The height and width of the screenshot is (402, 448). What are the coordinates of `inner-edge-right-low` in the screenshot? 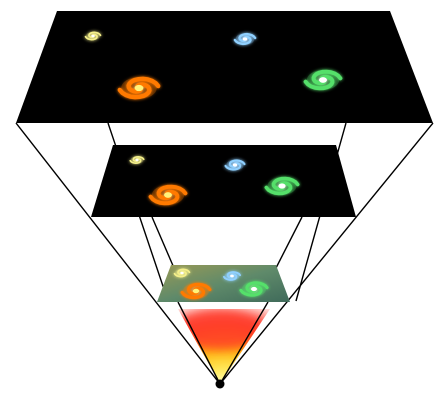 It's located at (244, 343).